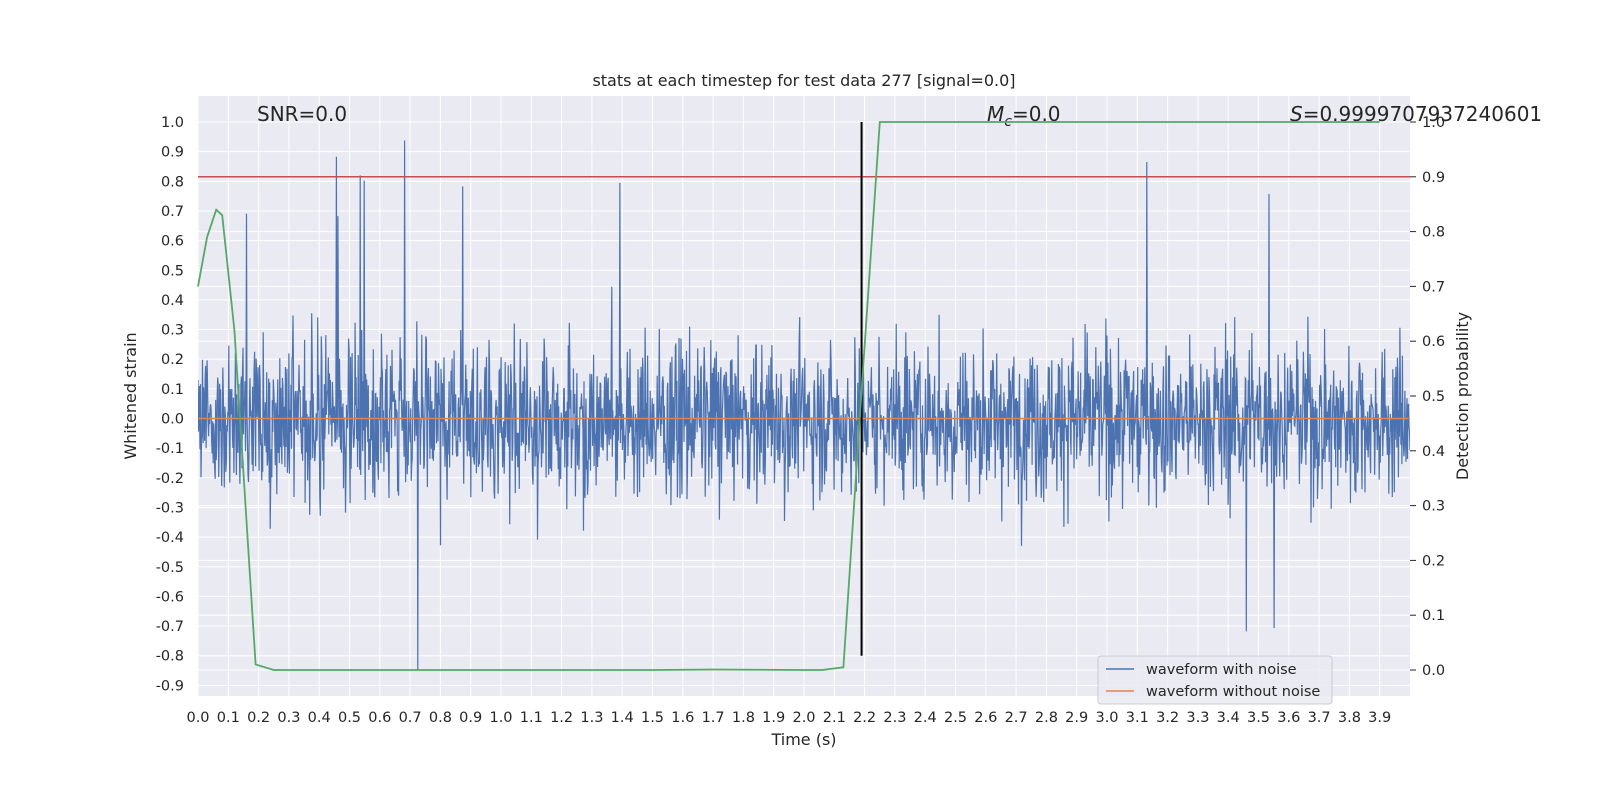 The height and width of the screenshot is (800, 1600). Describe the element at coordinates (1221, 670) in the screenshot. I see `legend-label-waveform-with-noise: waveform with noise` at that location.